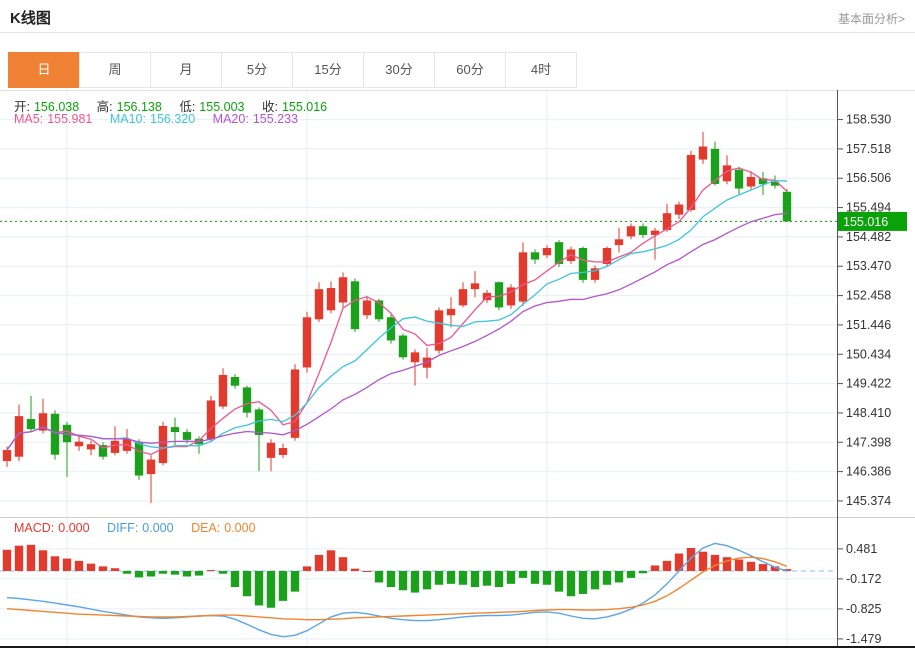 The image size is (915, 649). What do you see at coordinates (868, 149) in the screenshot?
I see `svg-text: 157.518` at bounding box center [868, 149].